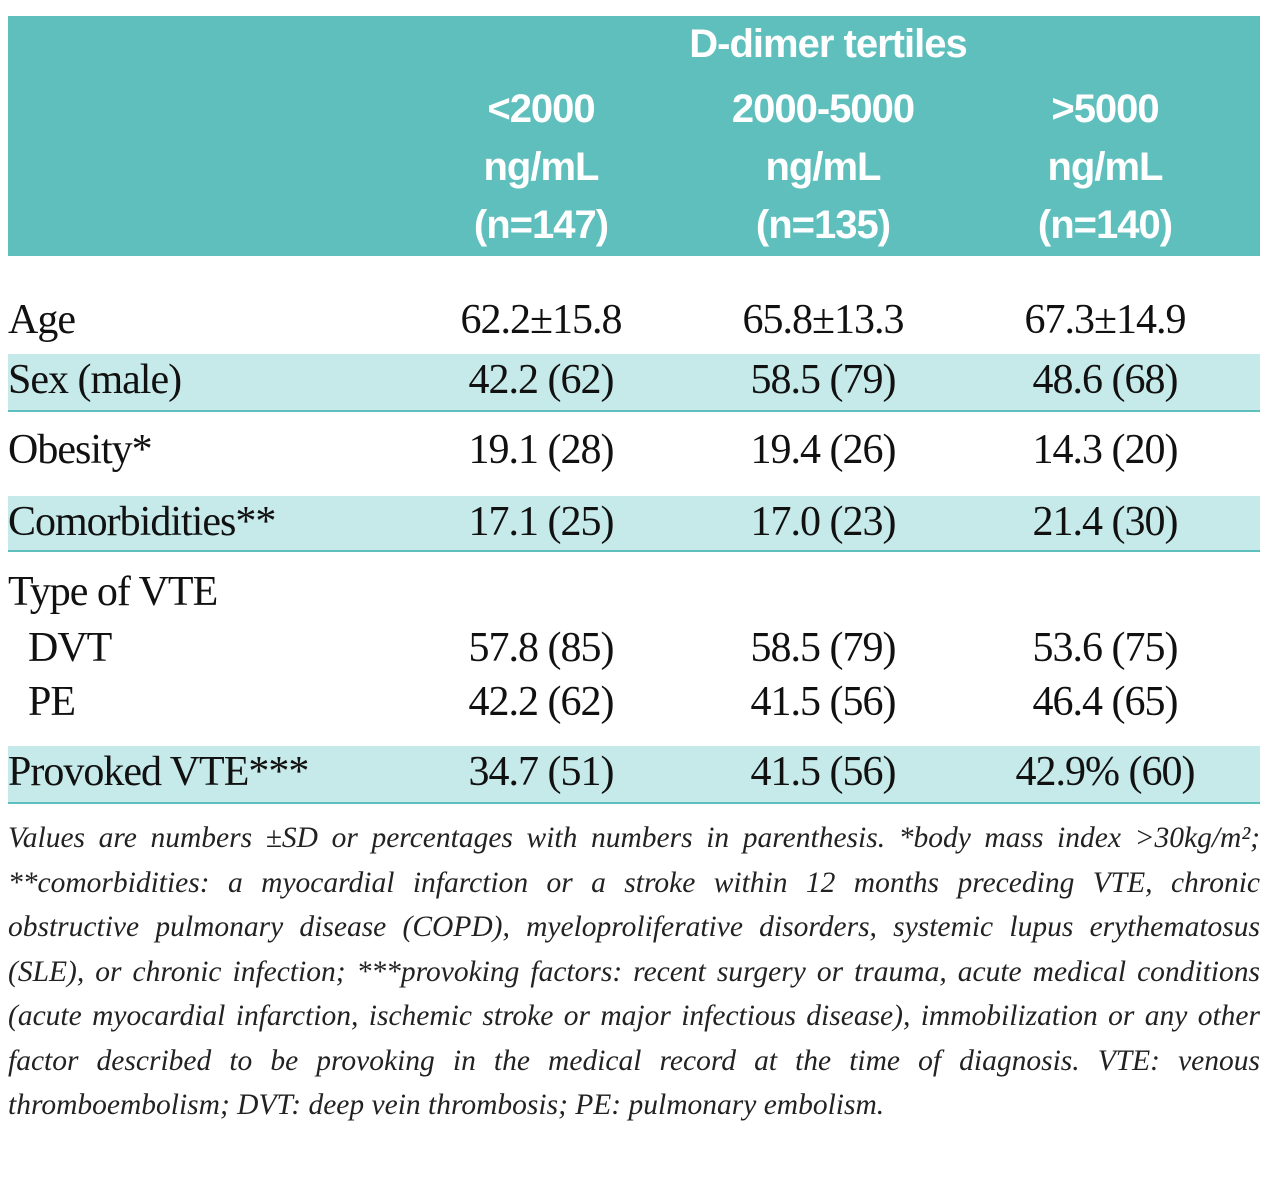  What do you see at coordinates (80, 450) in the screenshot?
I see `row-label: Obesity*` at bounding box center [80, 450].